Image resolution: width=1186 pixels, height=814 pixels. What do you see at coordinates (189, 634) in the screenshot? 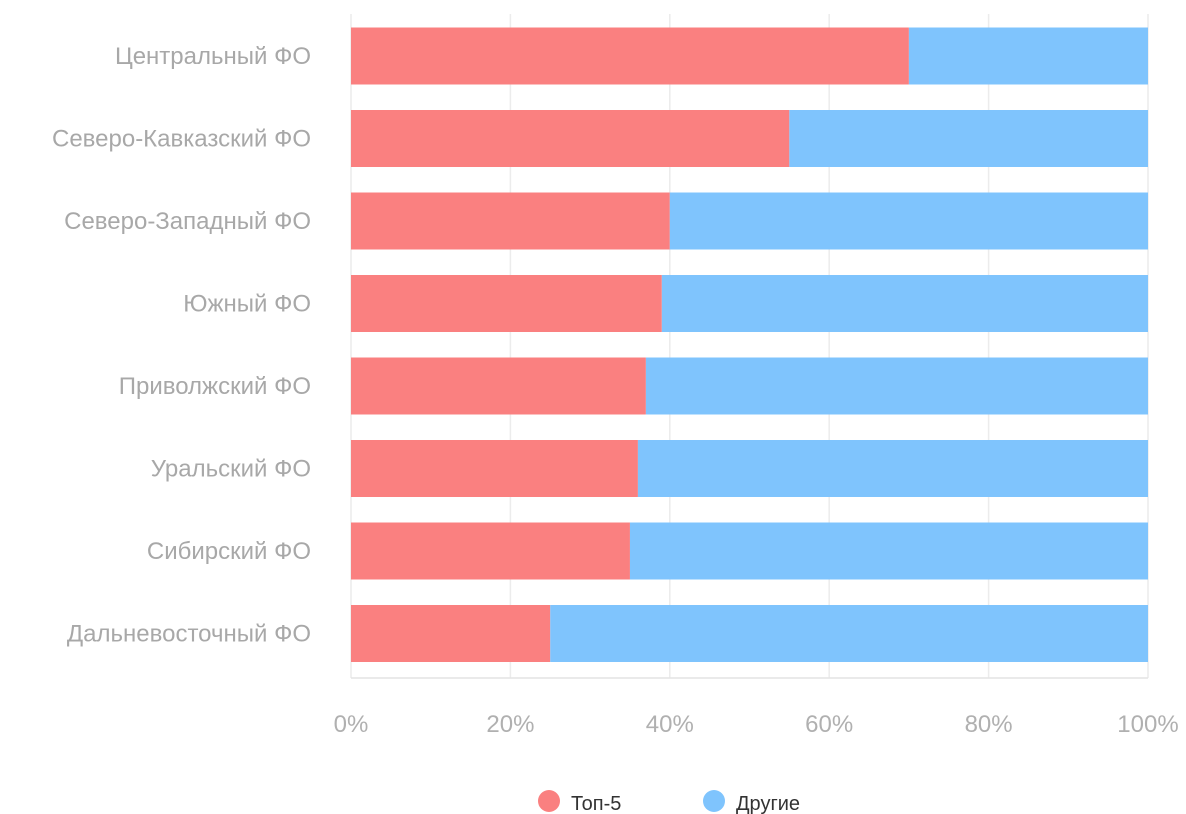
I see `category-label: Дальневосточный ФО` at bounding box center [189, 634].